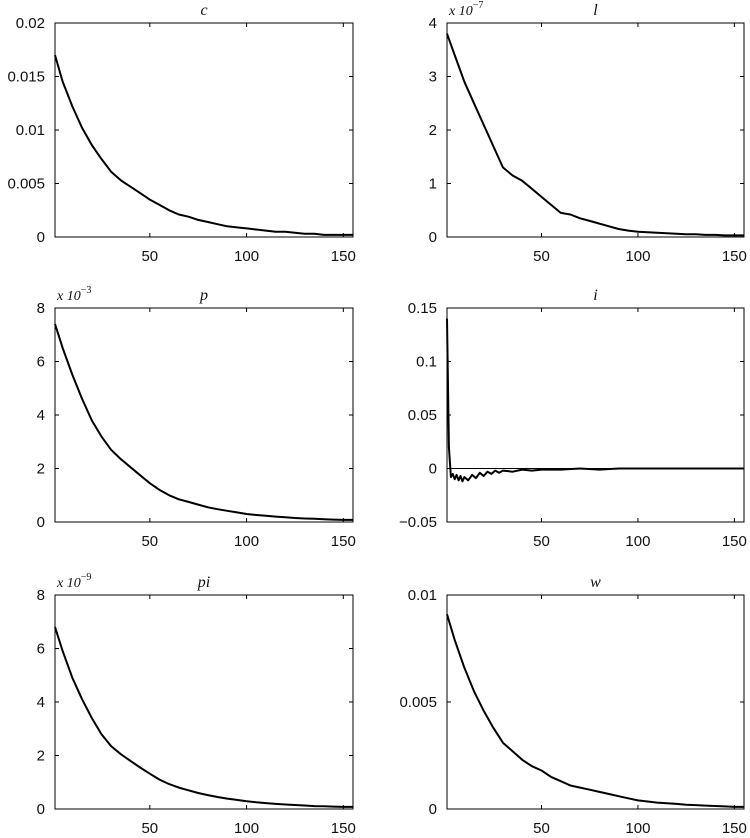 The width and height of the screenshot is (750, 838). I want to click on y-tick-label: 3, so click(433, 77).